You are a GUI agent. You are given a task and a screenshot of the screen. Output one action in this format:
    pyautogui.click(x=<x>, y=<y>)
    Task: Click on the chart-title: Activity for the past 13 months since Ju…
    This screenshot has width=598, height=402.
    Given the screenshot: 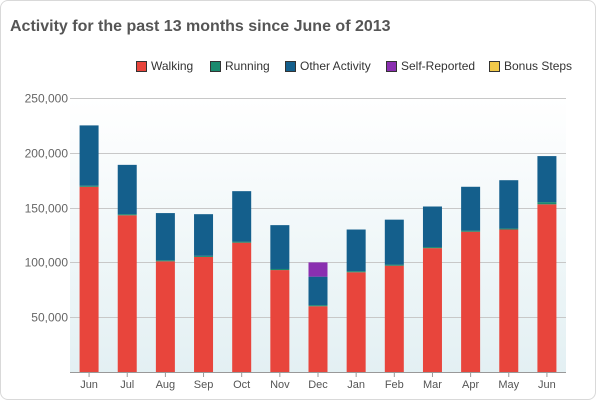 What is the action you would take?
    pyautogui.click(x=200, y=26)
    